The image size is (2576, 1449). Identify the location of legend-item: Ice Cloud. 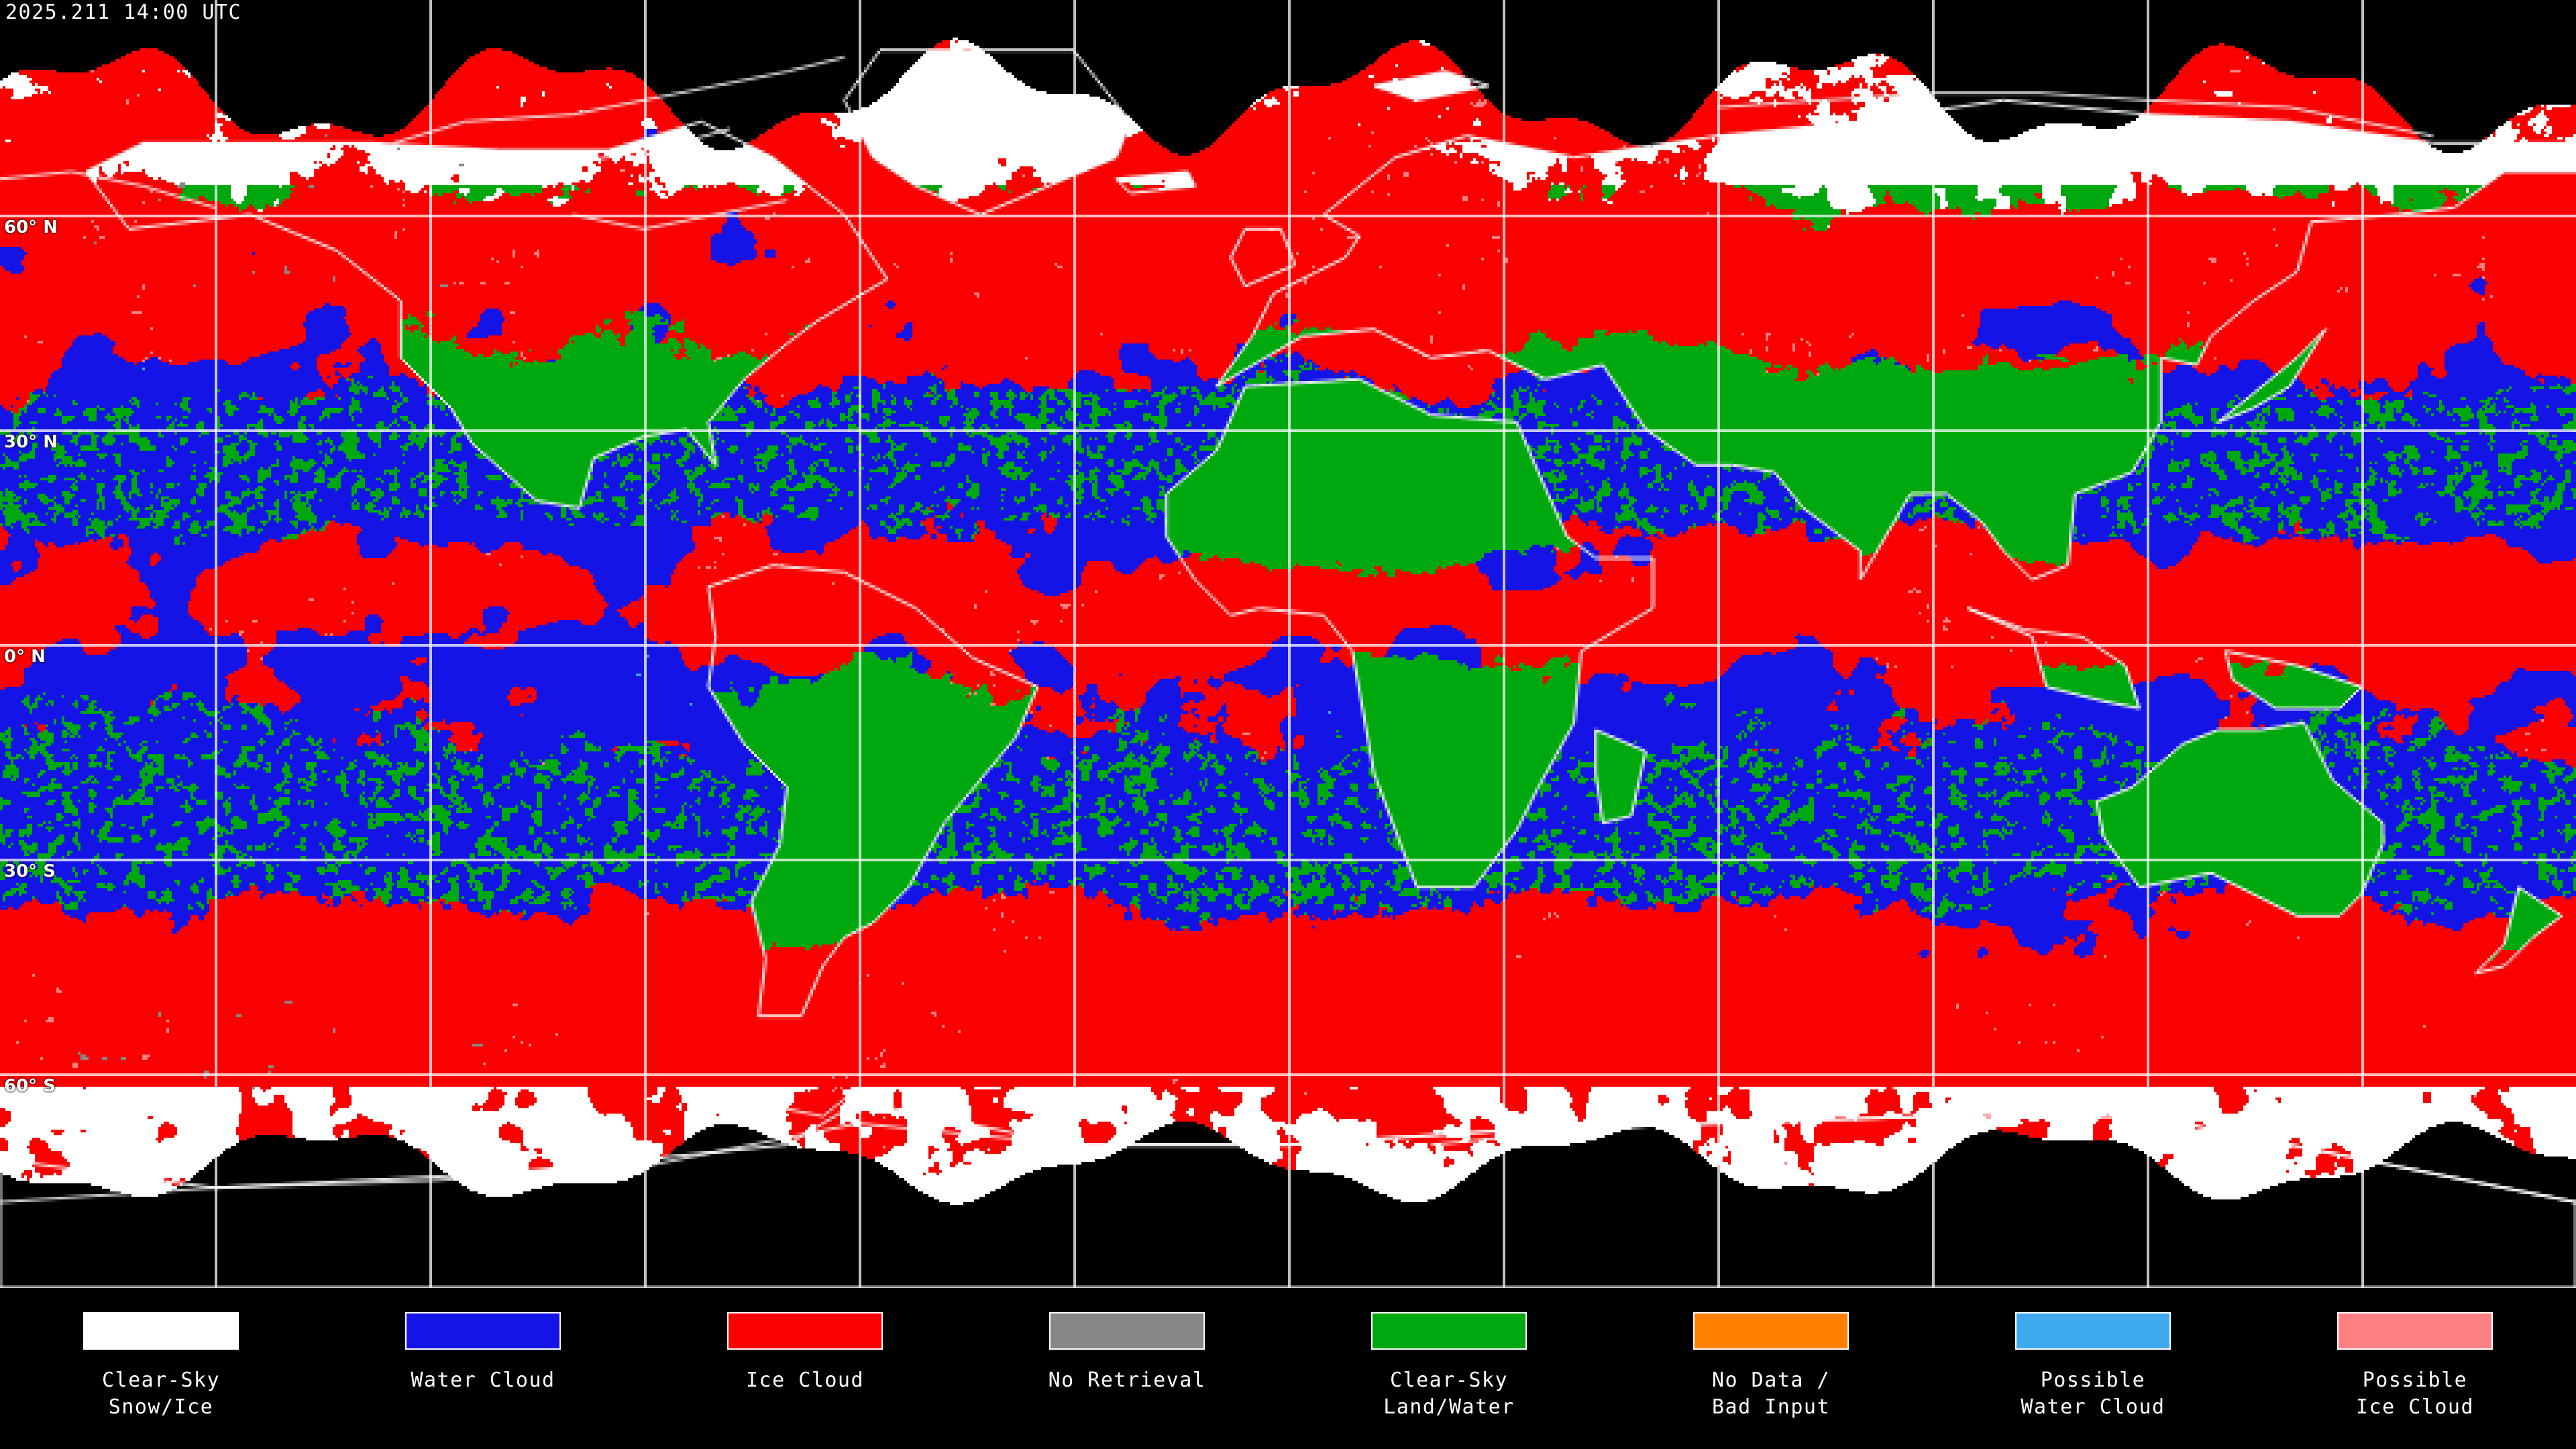
(805, 1341).